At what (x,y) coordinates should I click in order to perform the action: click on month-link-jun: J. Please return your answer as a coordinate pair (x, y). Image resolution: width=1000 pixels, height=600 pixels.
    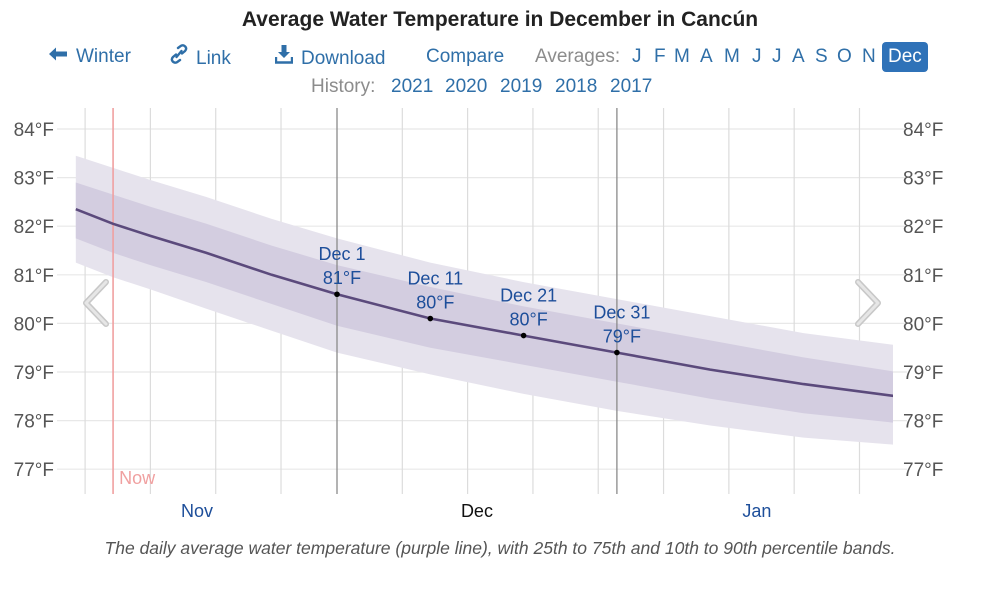
    Looking at the image, I should click on (757, 56).